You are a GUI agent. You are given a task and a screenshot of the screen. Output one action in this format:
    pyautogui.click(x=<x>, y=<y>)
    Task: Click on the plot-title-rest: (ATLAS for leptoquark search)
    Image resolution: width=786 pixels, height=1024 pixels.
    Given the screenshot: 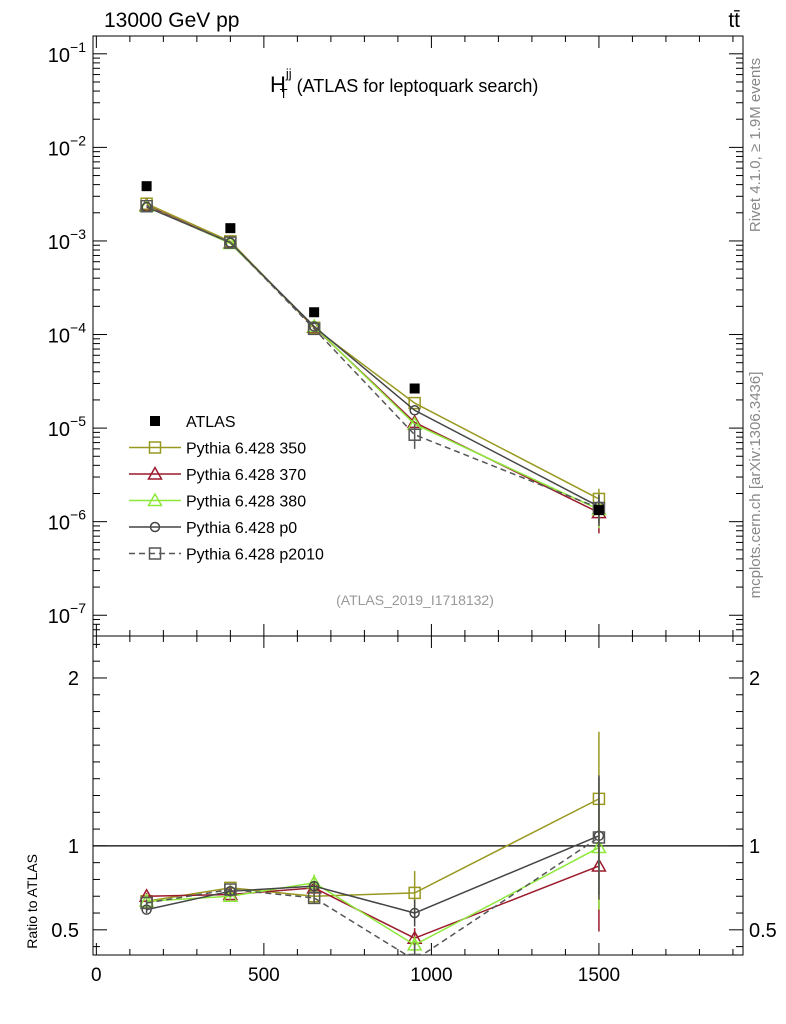 What is the action you would take?
    pyautogui.click(x=415, y=86)
    